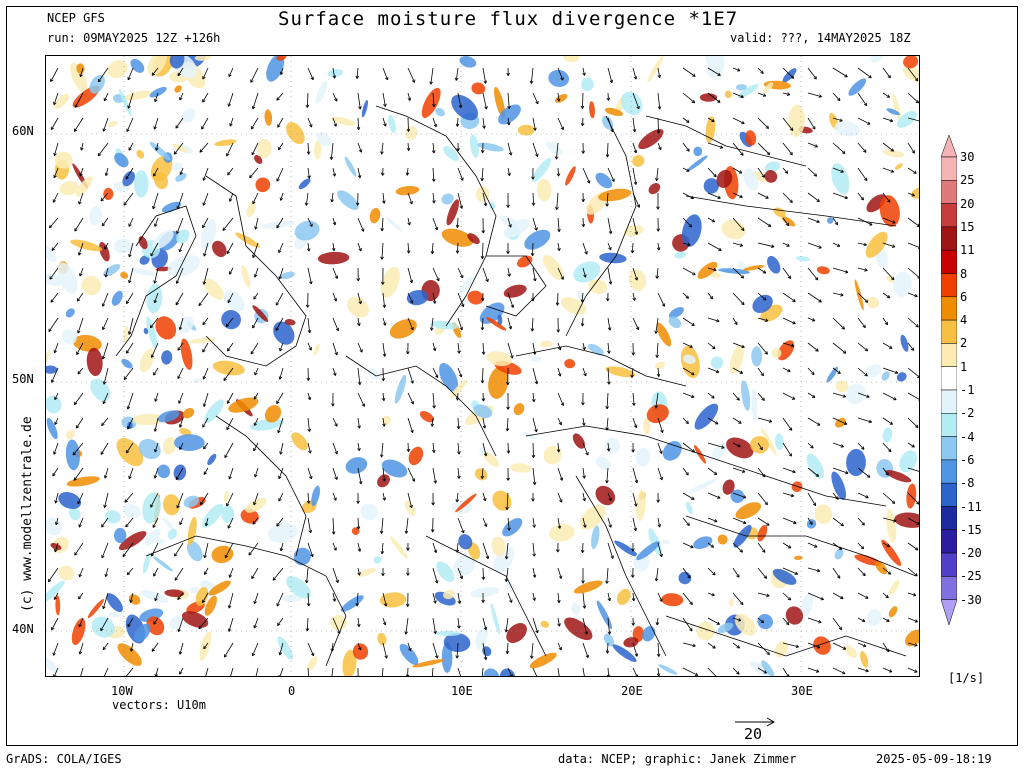 Image resolution: width=1024 pixels, height=768 pixels. Describe the element at coordinates (156, 281) in the screenshot. I see `coastline-border` at that location.